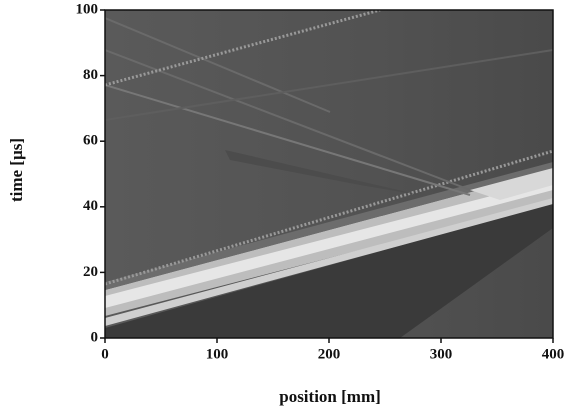  I want to click on y-tick-label: 100, so click(87, 9).